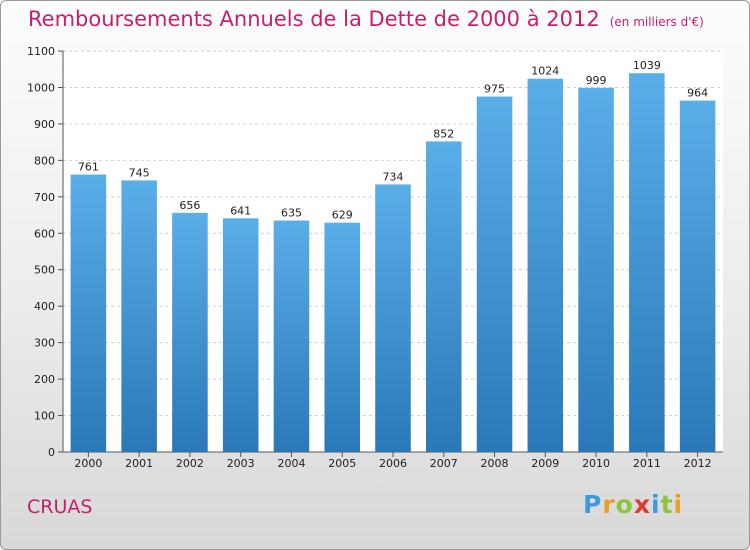  Describe the element at coordinates (647, 463) in the screenshot. I see `x-tick-label-2011: 2011` at that location.